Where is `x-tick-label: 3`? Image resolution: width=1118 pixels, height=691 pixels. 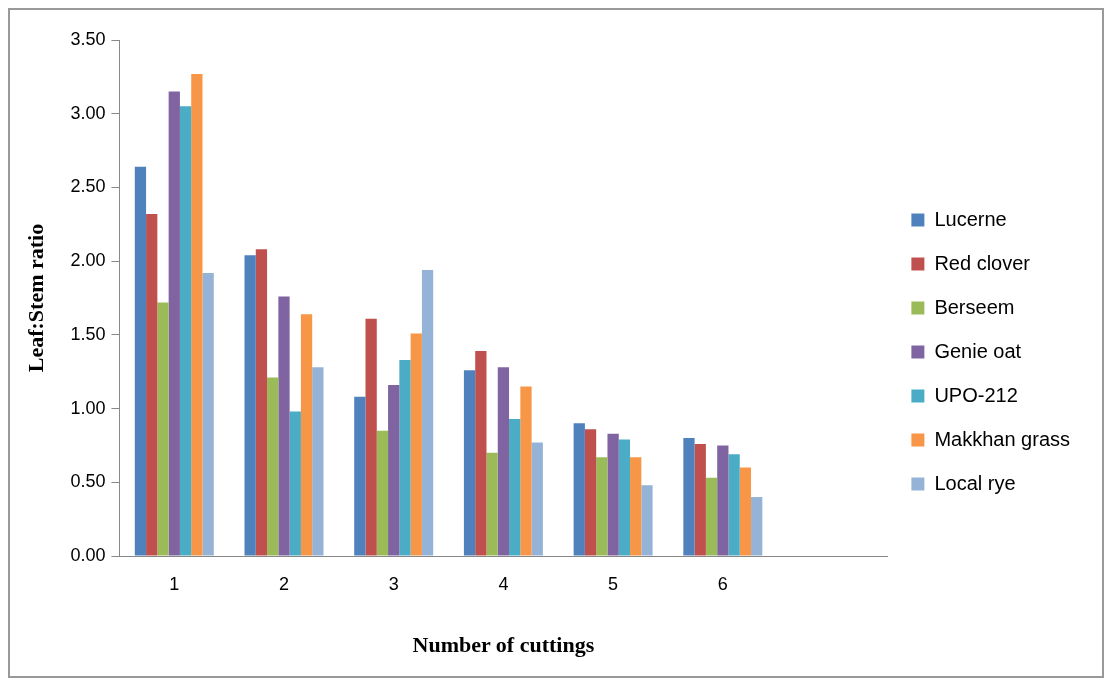 x-tick-label: 3 is located at coordinates (393, 583).